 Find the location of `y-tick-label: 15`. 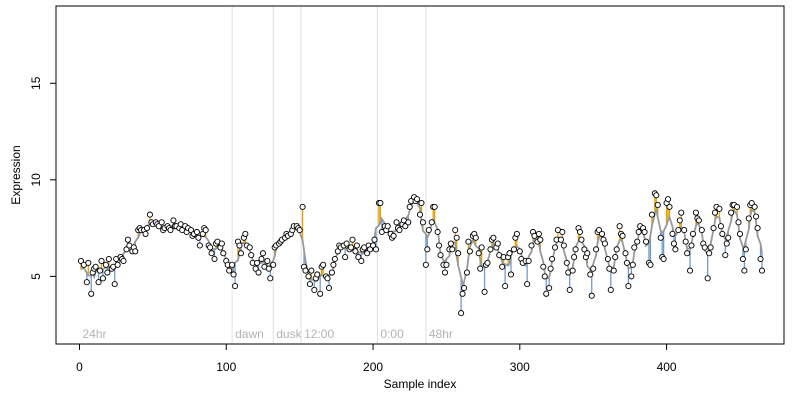

y-tick-label: 15 is located at coordinates (36, 83).